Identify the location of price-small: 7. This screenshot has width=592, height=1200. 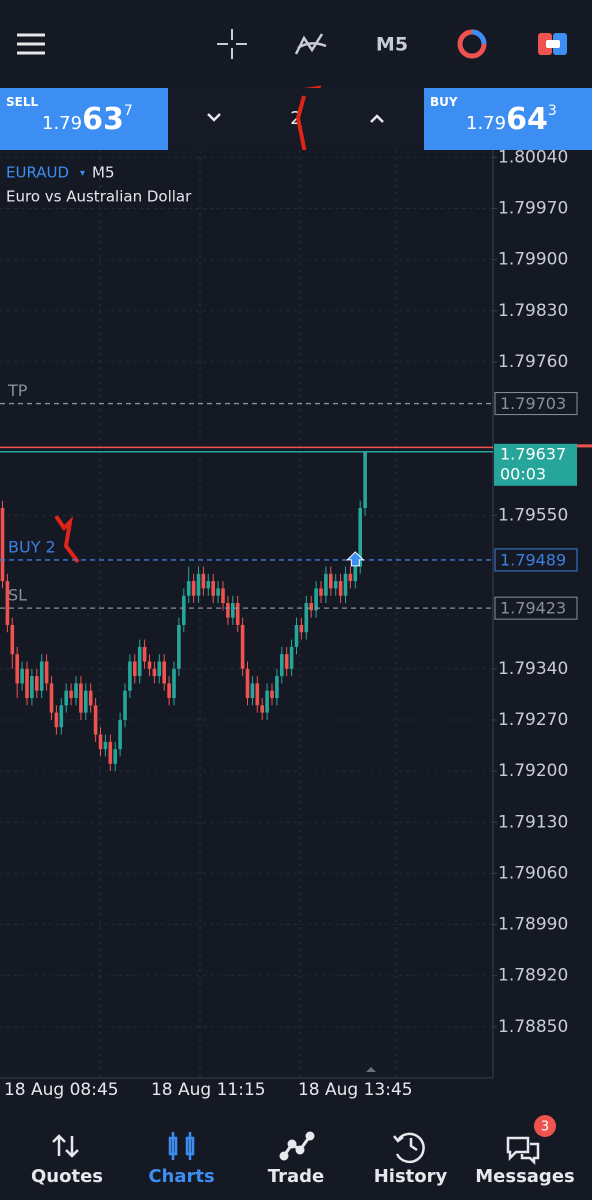
(128, 111).